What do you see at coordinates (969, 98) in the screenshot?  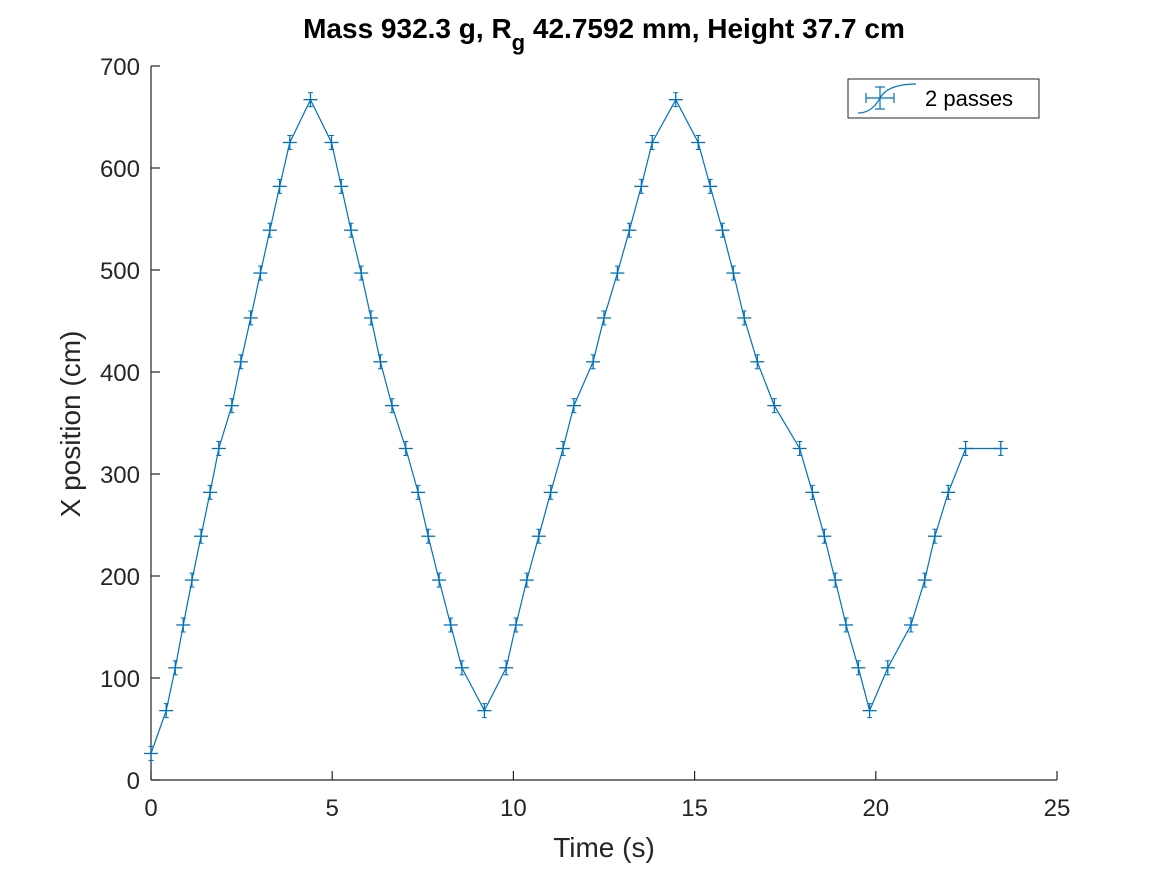 I see `legend-label: 2 passes` at bounding box center [969, 98].